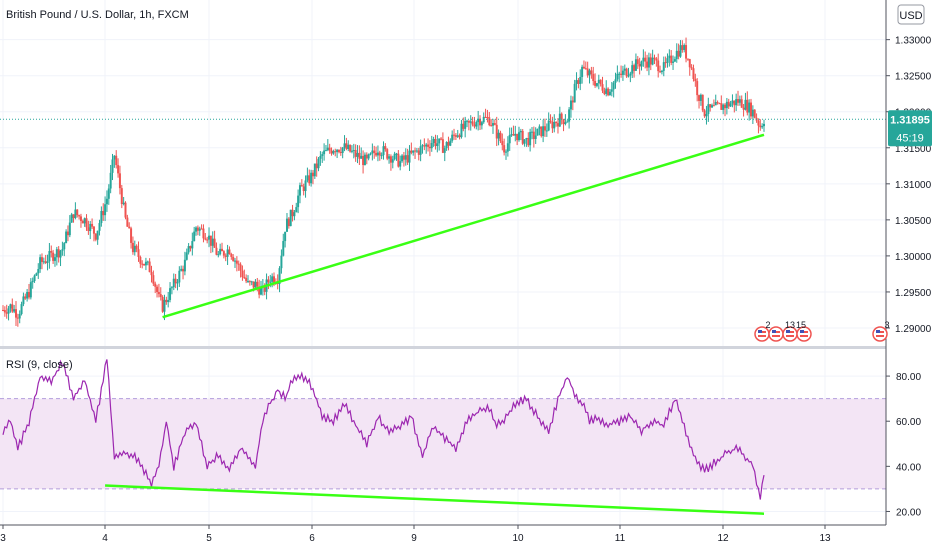 The width and height of the screenshot is (932, 555). What do you see at coordinates (39, 365) in the screenshot?
I see `rsi-title: RSI (9, close)` at bounding box center [39, 365].